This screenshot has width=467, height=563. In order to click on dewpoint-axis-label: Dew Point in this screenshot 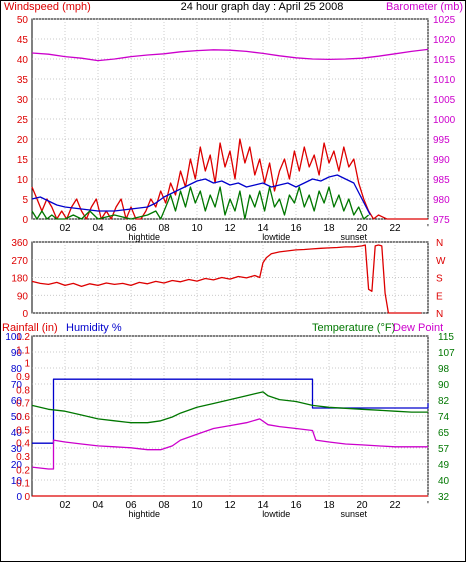, I will do `click(418, 328)`.